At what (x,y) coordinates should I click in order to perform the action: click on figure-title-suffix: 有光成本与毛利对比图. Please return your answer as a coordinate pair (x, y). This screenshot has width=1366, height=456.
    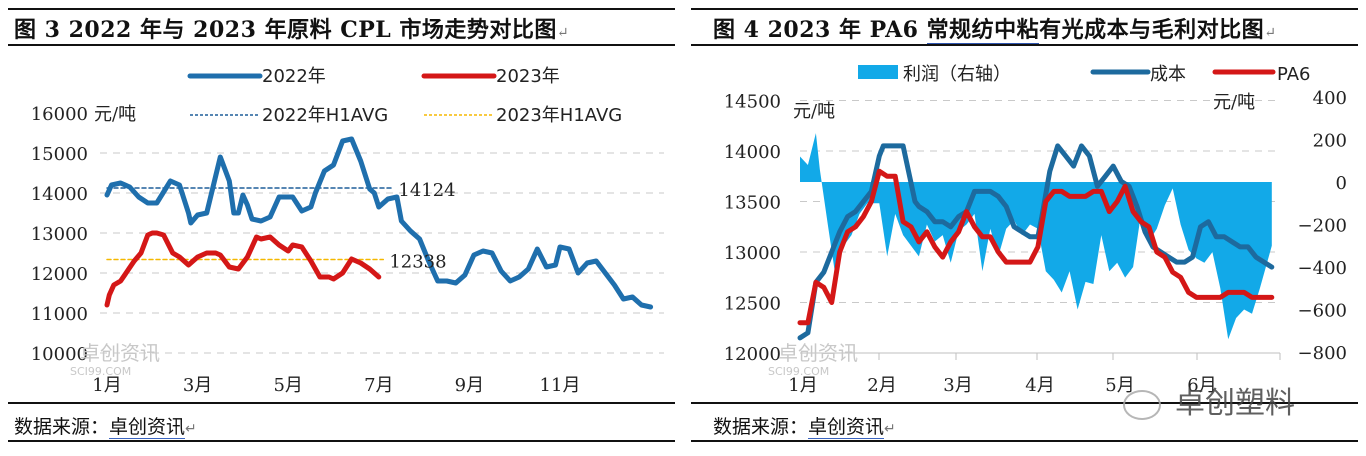
    Looking at the image, I should click on (1152, 30).